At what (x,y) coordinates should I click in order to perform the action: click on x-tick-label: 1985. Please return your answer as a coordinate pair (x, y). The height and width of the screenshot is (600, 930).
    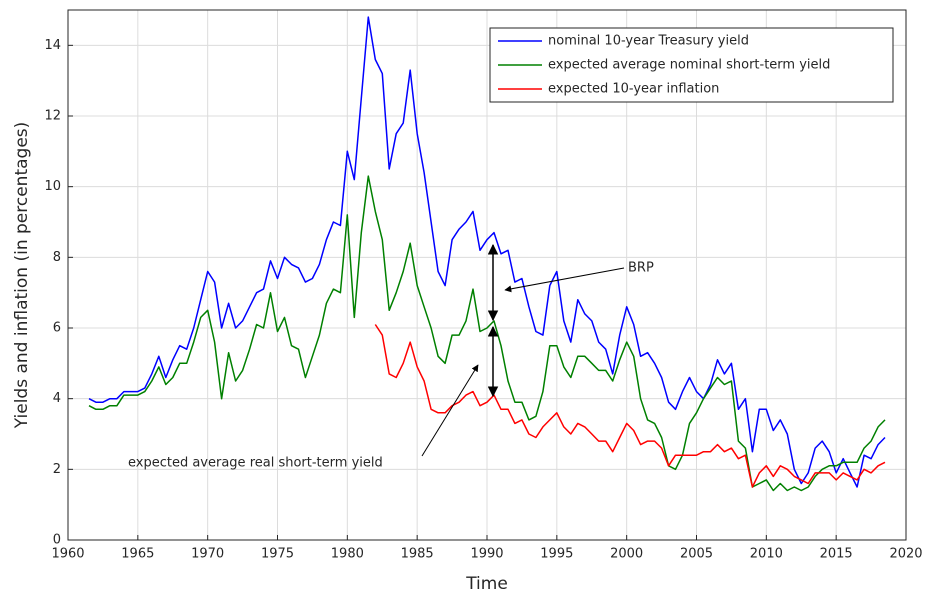
    Looking at the image, I should click on (417, 554).